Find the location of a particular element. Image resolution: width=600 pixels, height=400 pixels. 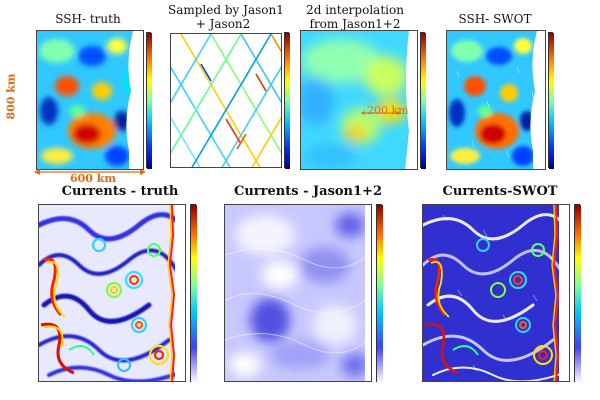

colorbar-ssh-swot is located at coordinates (551, 100).